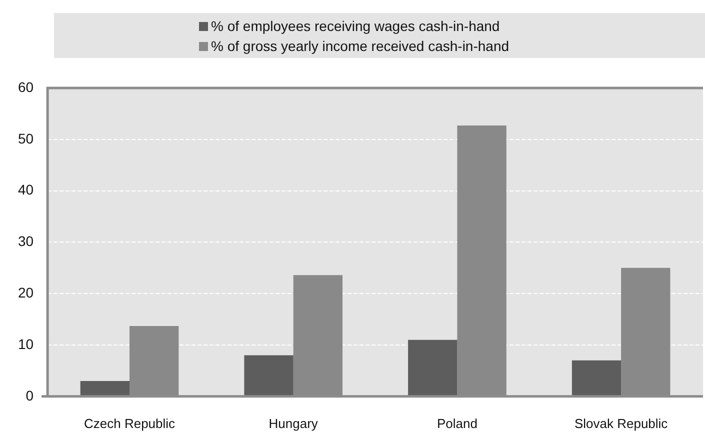  I want to click on legend-label: % of gross yearly income received cash-in-hand, so click(360, 46).